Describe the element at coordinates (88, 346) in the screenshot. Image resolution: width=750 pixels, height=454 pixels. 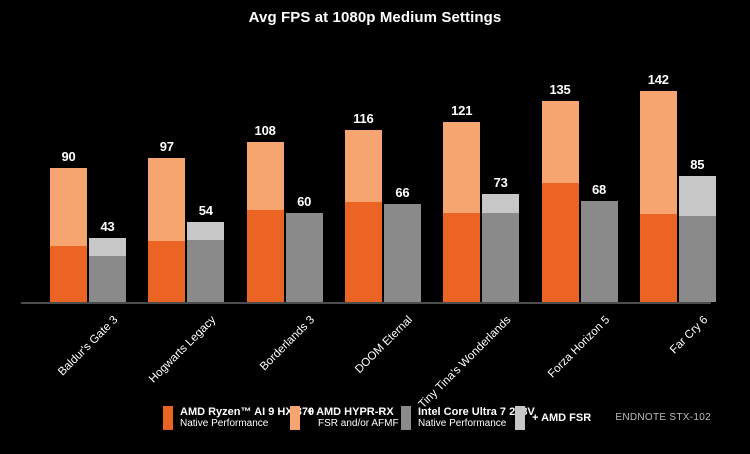
I see `x-tick-label-baldur-s-gate-3: Baldur's Gate 3` at that location.